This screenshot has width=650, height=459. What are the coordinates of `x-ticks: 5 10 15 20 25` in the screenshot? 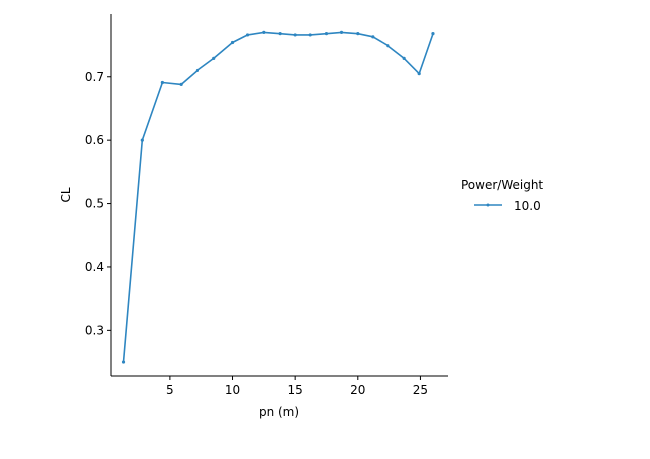 It's located at (297, 386).